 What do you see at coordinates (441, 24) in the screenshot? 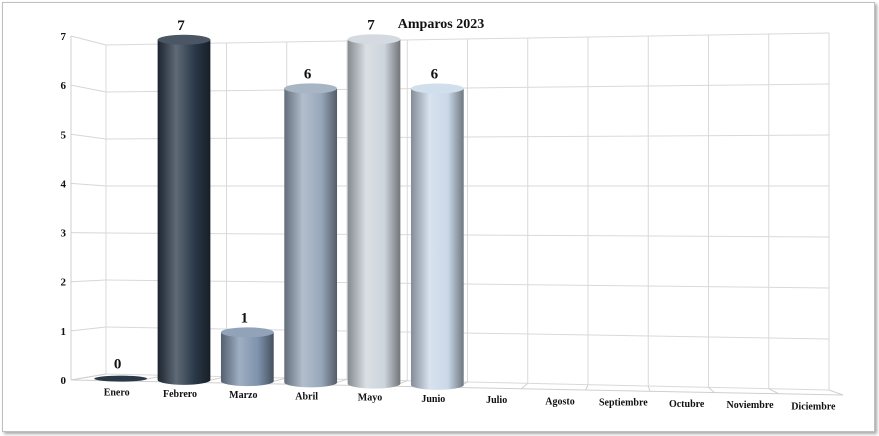
I see `chart-title: Amparos 2023` at bounding box center [441, 24].